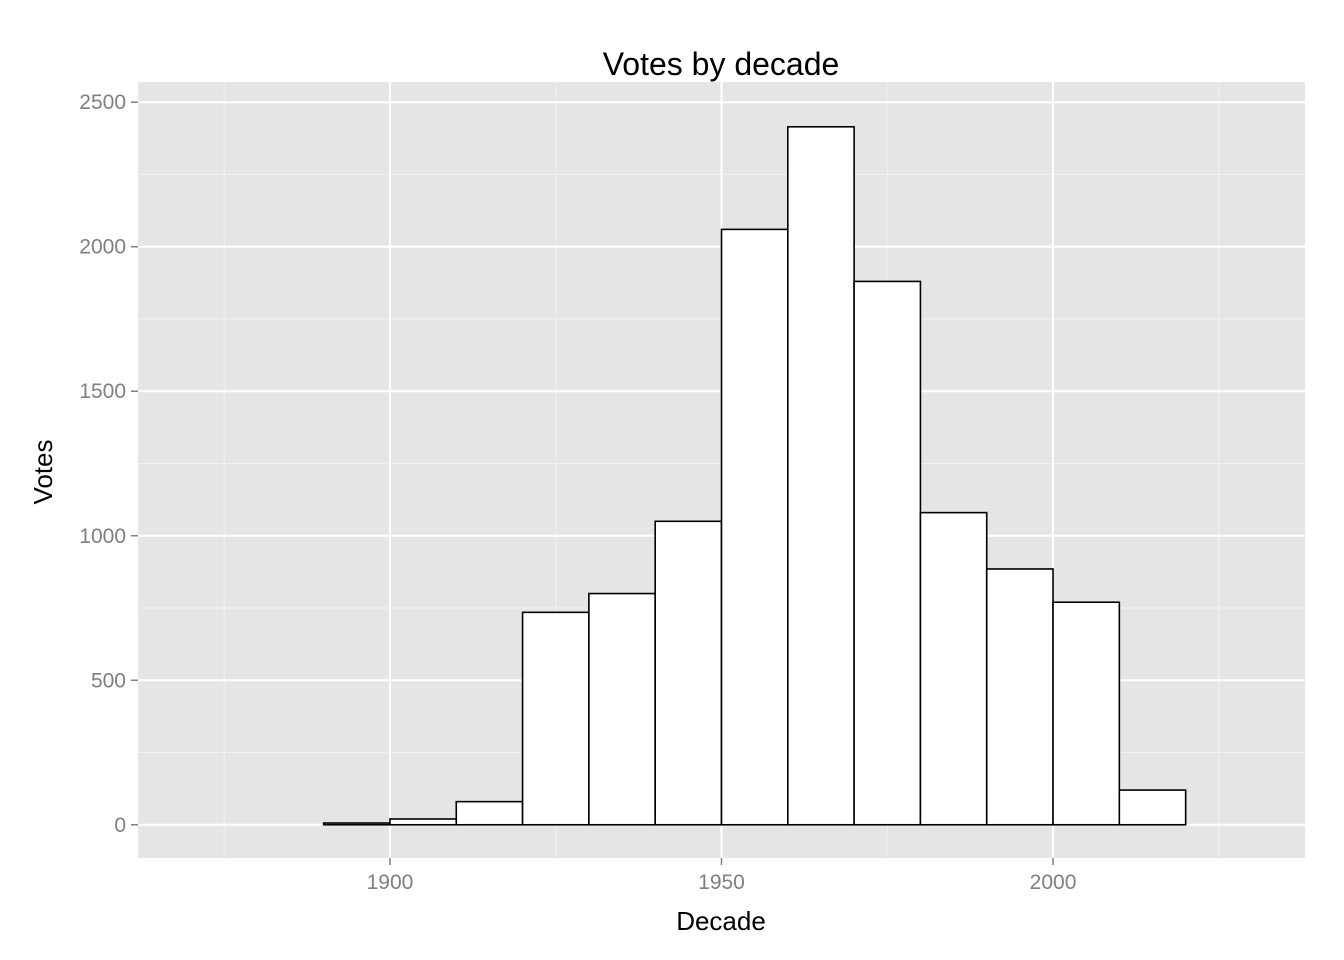 The width and height of the screenshot is (1344, 960). I want to click on y-tick-label: 2500, so click(102, 102).